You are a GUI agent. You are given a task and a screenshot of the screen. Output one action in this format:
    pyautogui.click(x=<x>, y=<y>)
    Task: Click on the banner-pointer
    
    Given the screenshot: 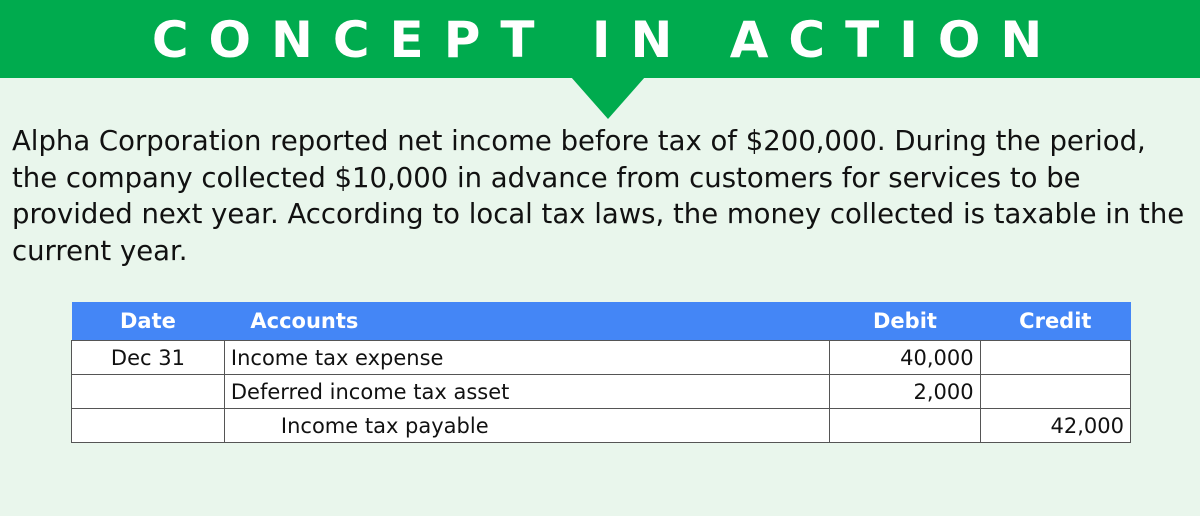 What is the action you would take?
    pyautogui.click(x=608, y=98)
    